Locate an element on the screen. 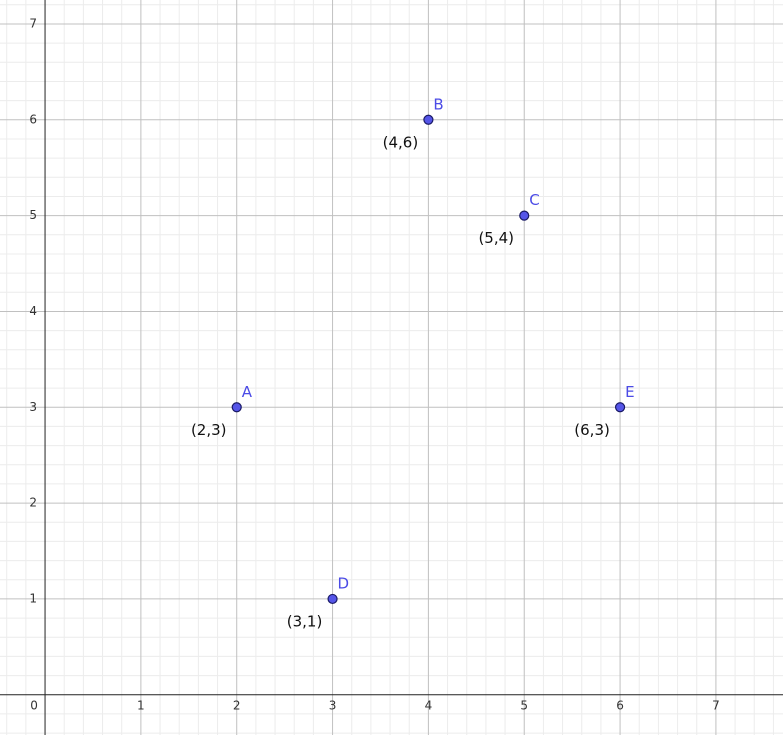 This screenshot has height=735, width=783. x-tick-label: 0 is located at coordinates (34, 705).